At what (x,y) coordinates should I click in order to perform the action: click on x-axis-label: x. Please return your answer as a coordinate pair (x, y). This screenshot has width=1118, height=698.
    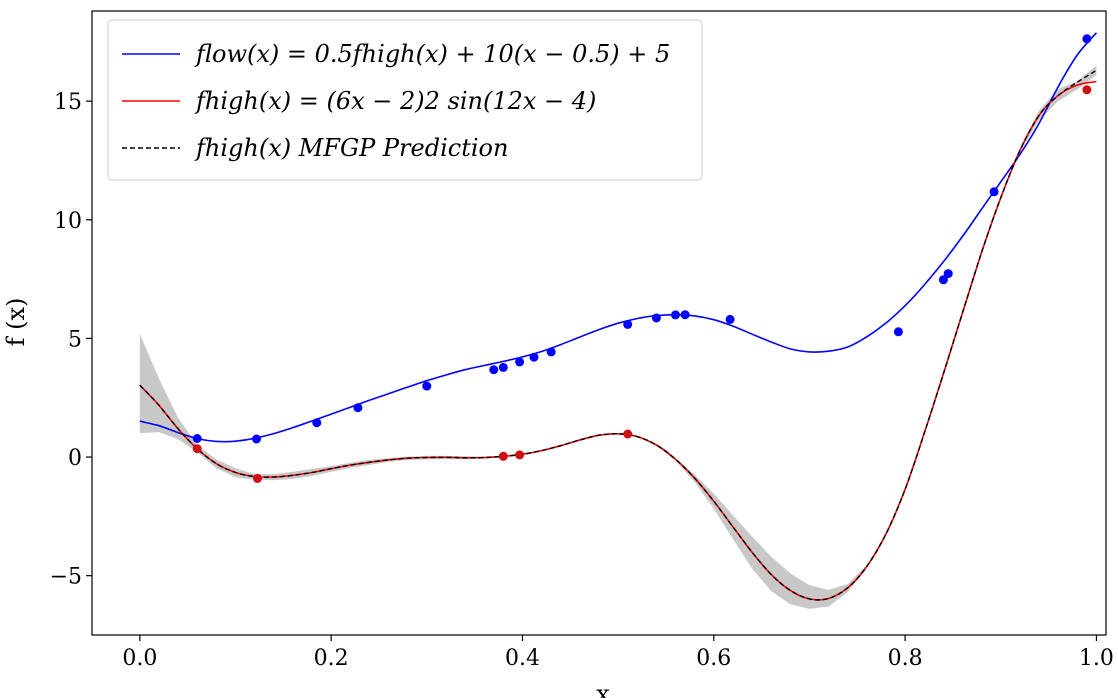
    Looking at the image, I should click on (603, 689).